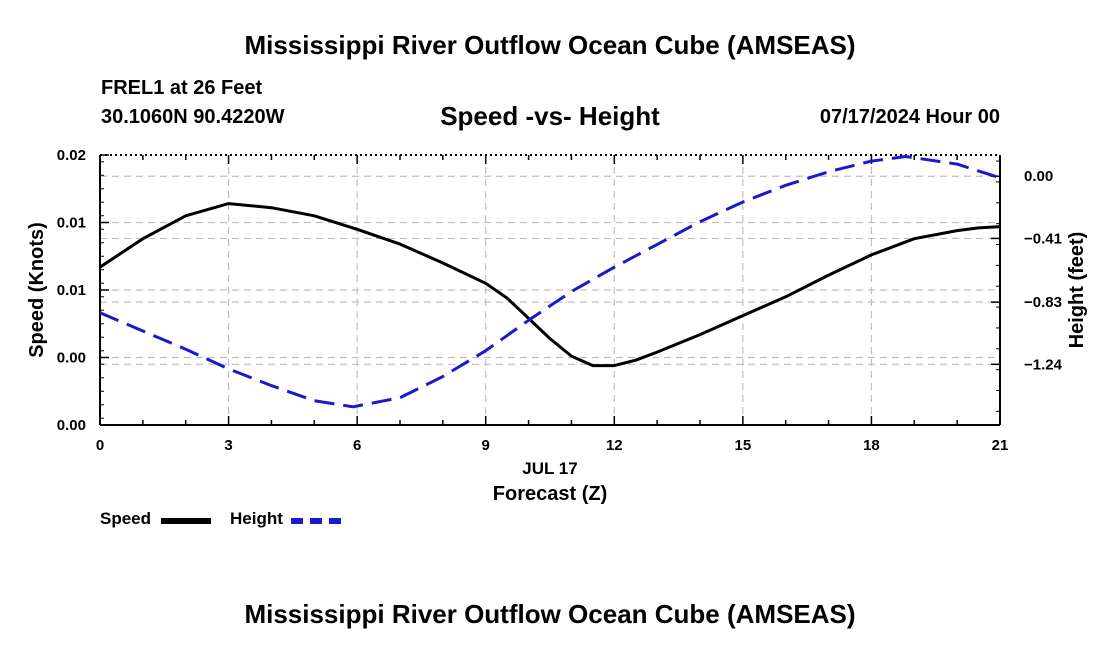 This screenshot has width=1100, height=650. What do you see at coordinates (486, 445) in the screenshot?
I see `x-tick-label: 9` at bounding box center [486, 445].